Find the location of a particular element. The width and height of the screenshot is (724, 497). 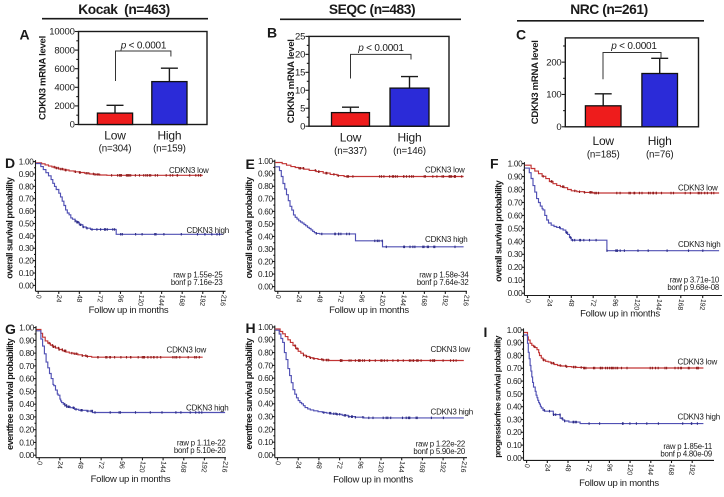

svg-text: CDKN3 mRNA level is located at coordinates (43, 78).